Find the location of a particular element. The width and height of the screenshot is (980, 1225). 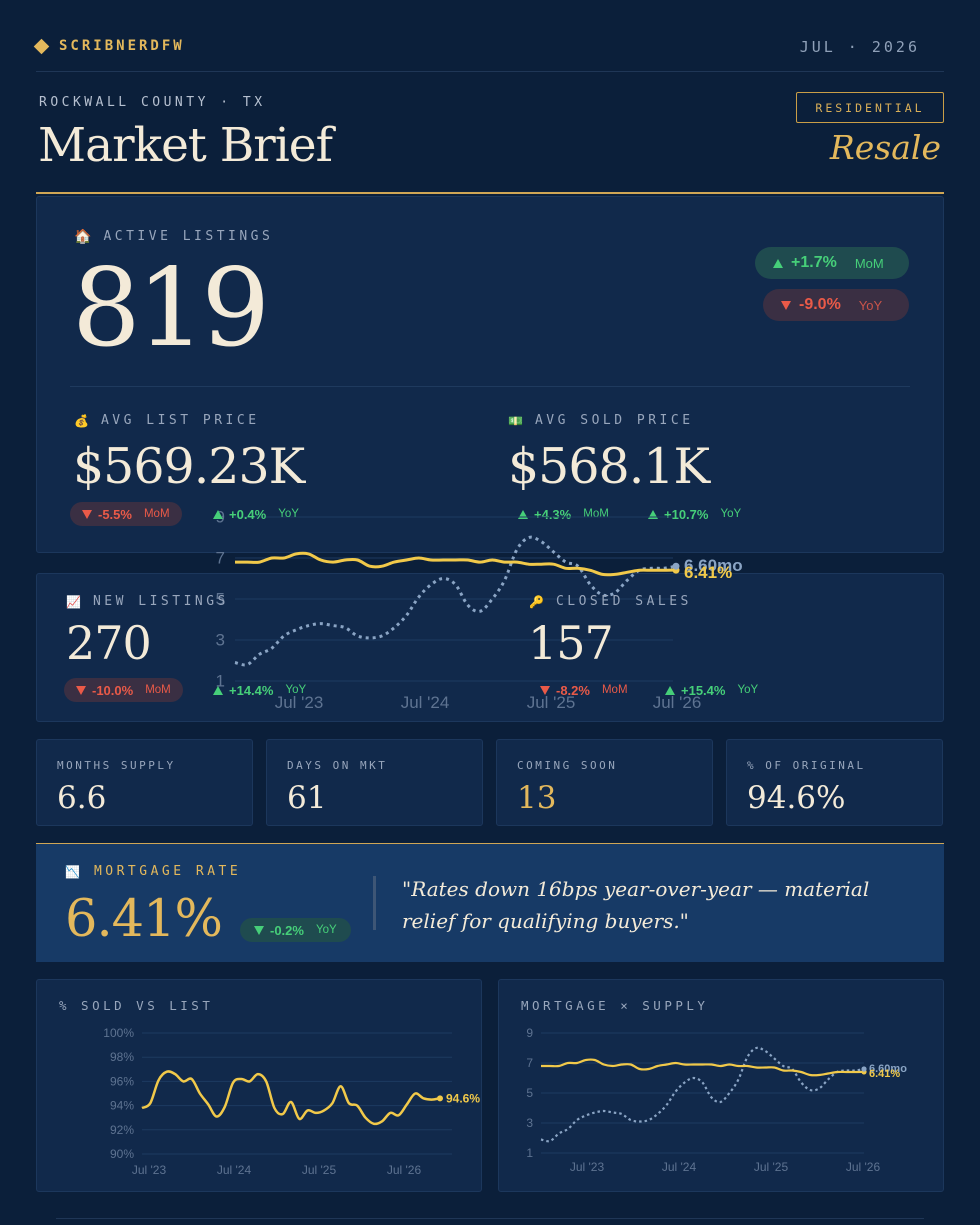

chart-down-icon: 📉 is located at coordinates (72, 871).